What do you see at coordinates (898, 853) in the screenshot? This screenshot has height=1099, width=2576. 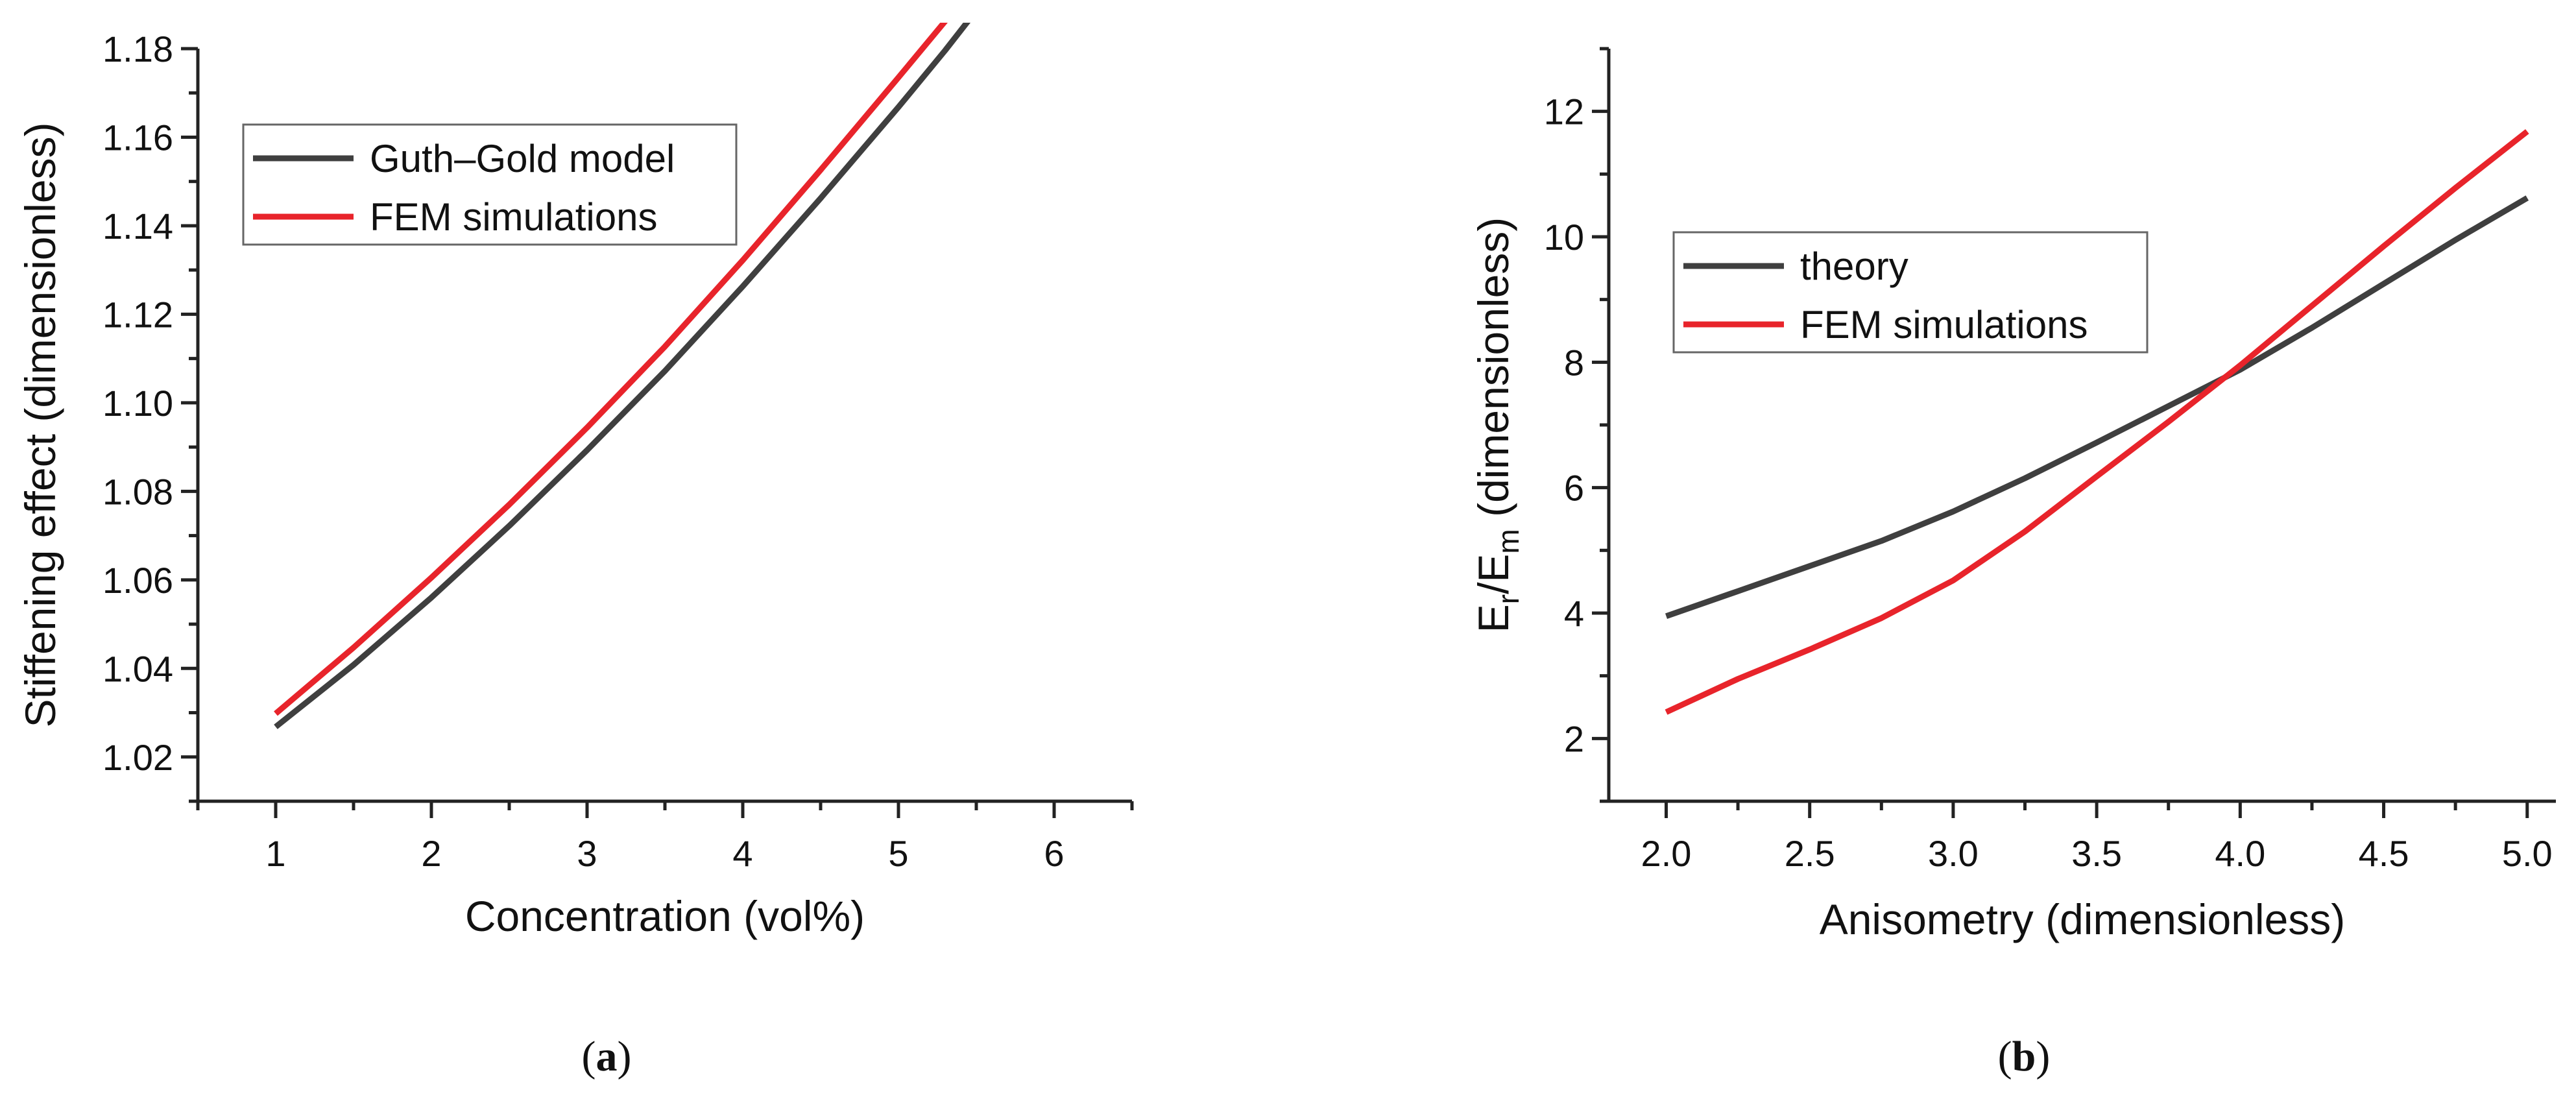 I see `x-tick-label: 5` at bounding box center [898, 853].